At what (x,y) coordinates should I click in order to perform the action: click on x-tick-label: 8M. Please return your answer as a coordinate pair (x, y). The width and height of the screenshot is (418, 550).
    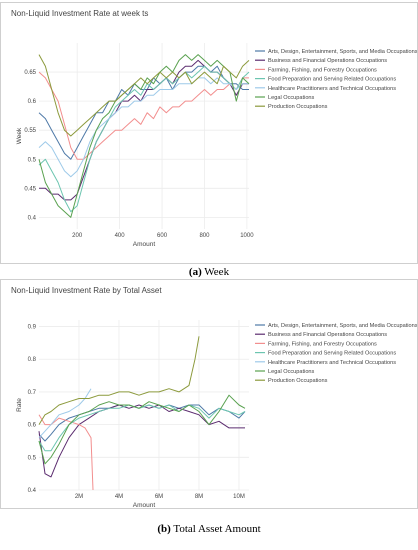
    Looking at the image, I should click on (199, 497).